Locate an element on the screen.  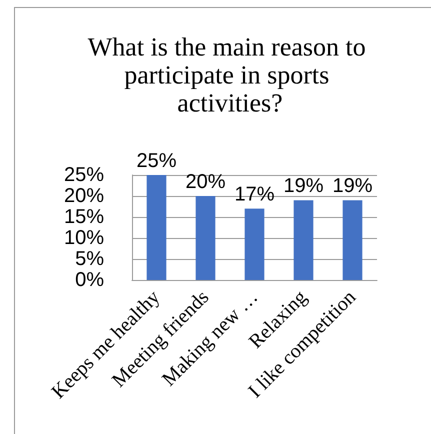
y-tick-label: 15% is located at coordinates (84, 217).